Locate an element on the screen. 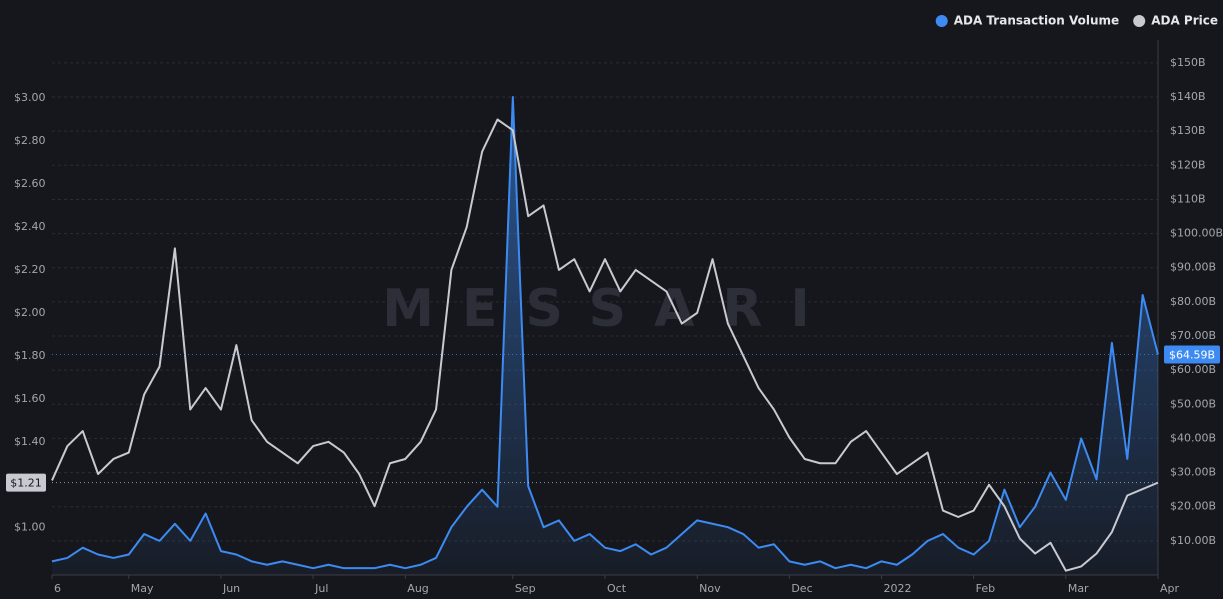  y2-tick-label: $130B is located at coordinates (1188, 130).